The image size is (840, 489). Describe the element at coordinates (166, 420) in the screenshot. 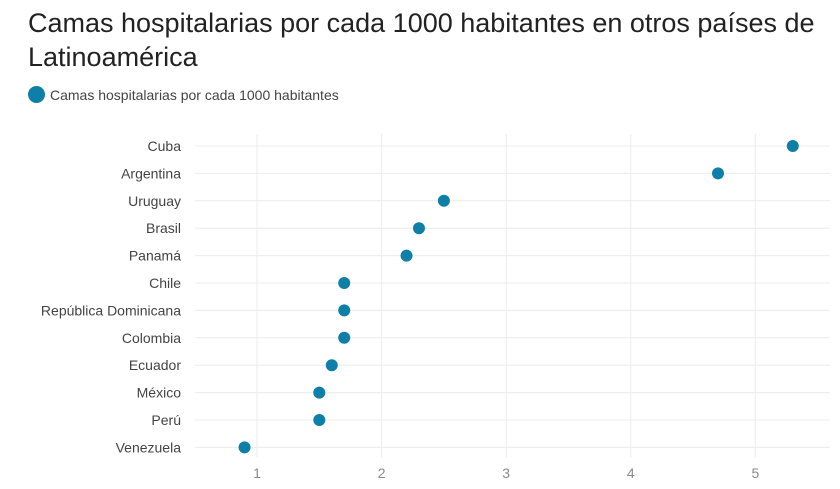

I see `y-tick-label: Perú` at that location.